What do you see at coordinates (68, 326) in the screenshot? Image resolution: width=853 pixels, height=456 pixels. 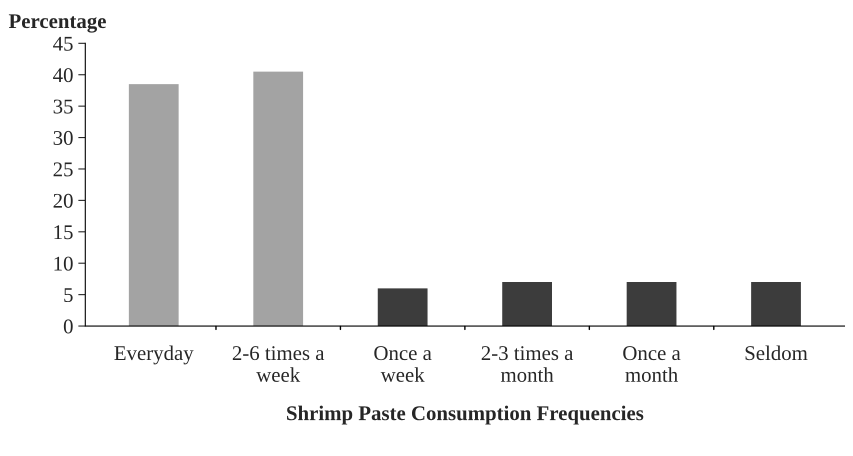 I see `y-tick-label: 0` at bounding box center [68, 326].